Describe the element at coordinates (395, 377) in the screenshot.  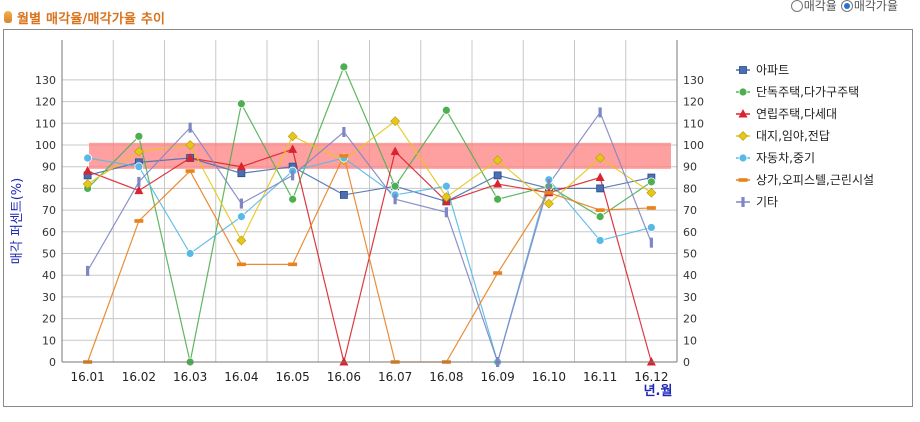
I see `x-tick-label: 16.07` at that location.